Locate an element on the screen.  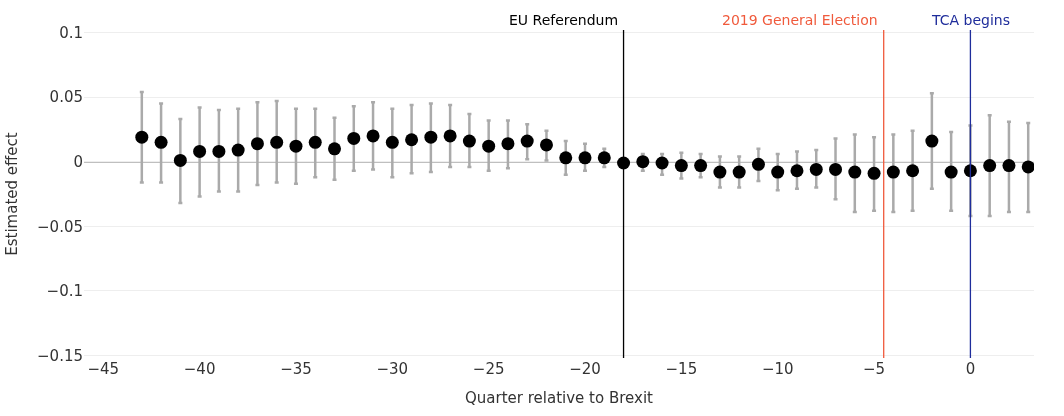
ref-line-label: EU Referendum is located at coordinates (564, 20).